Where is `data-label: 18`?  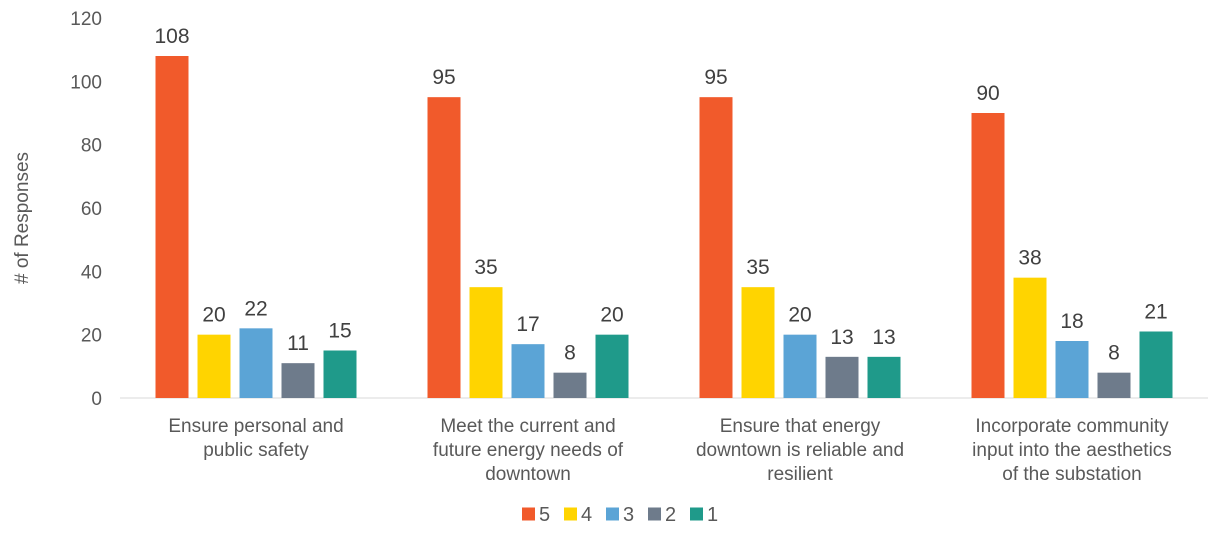
data-label: 18 is located at coordinates (1071, 321).